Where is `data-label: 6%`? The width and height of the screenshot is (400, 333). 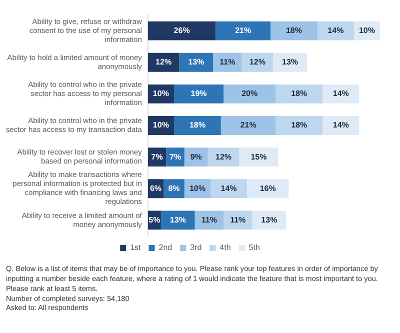
data-label: 6% is located at coordinates (156, 188).